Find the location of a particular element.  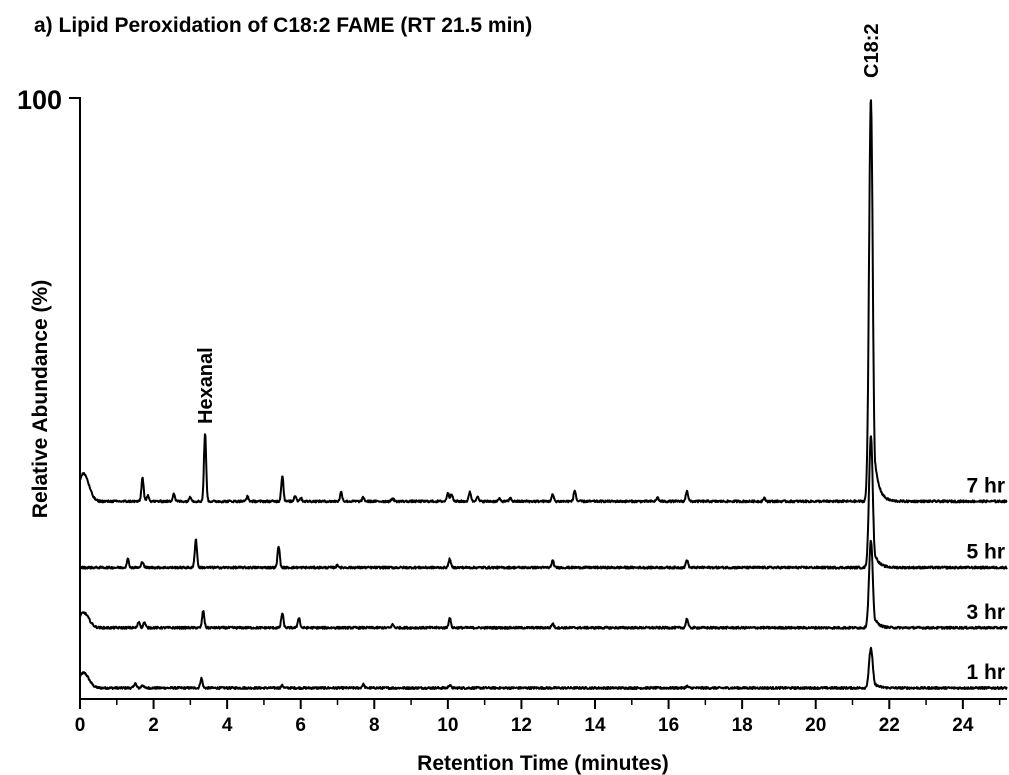

trace-label: 1 hr is located at coordinates (985, 672).